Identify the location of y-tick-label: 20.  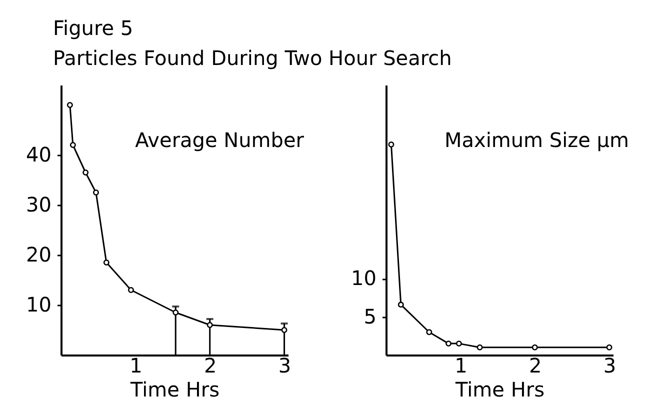
(39, 254).